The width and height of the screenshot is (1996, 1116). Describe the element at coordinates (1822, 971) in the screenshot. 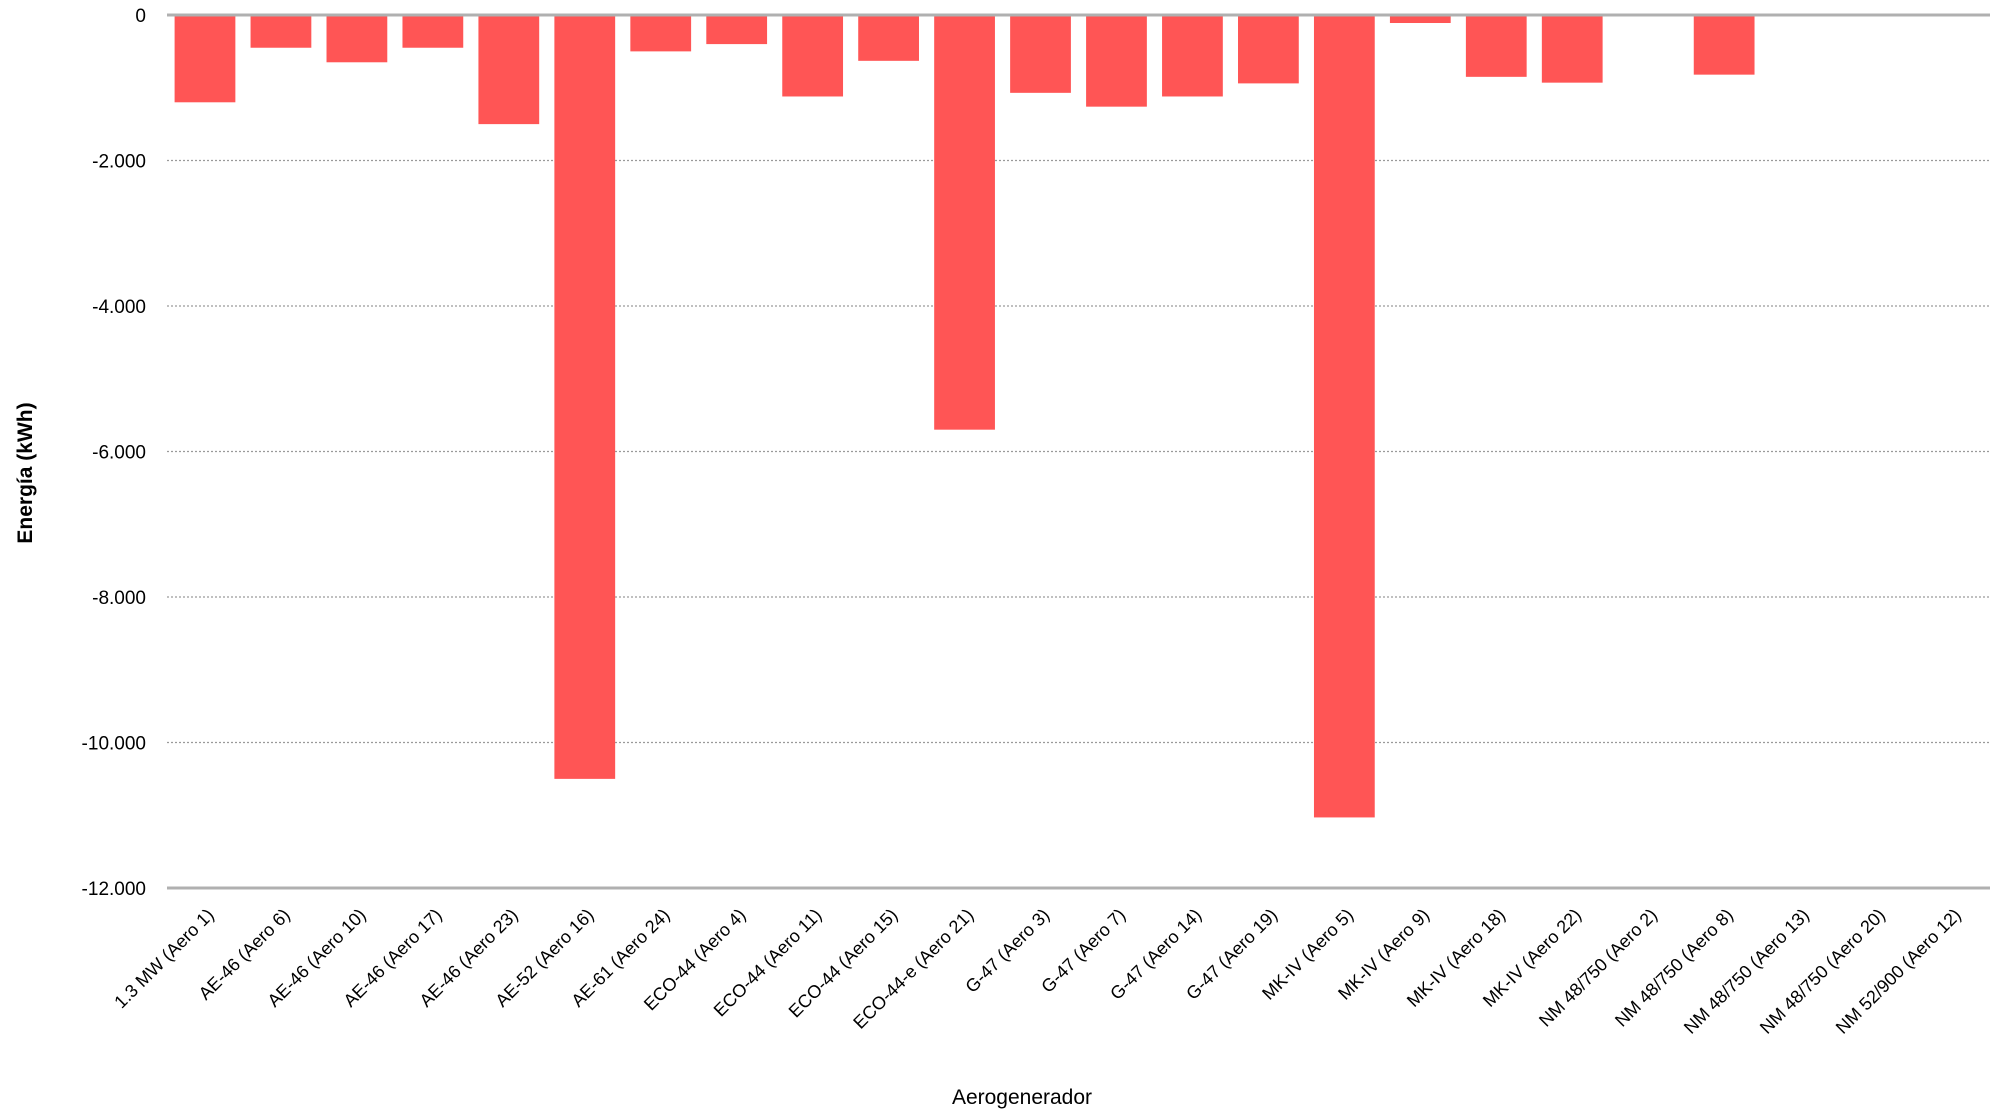

I see `x-tick-label: NM 48/750 (Aero 20)` at that location.